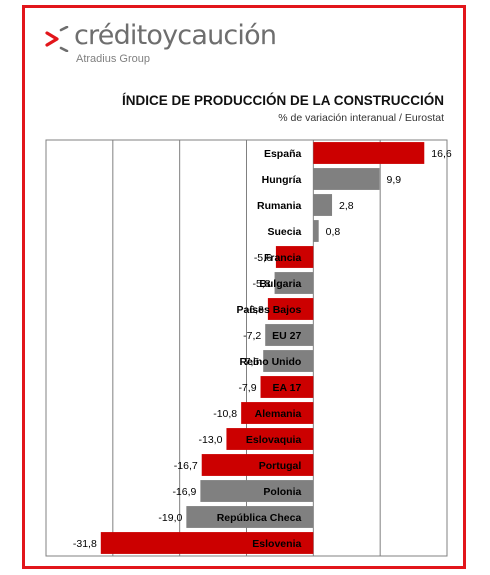  What do you see at coordinates (225, 414) in the screenshot?
I see `data-label: -10,8` at bounding box center [225, 414].